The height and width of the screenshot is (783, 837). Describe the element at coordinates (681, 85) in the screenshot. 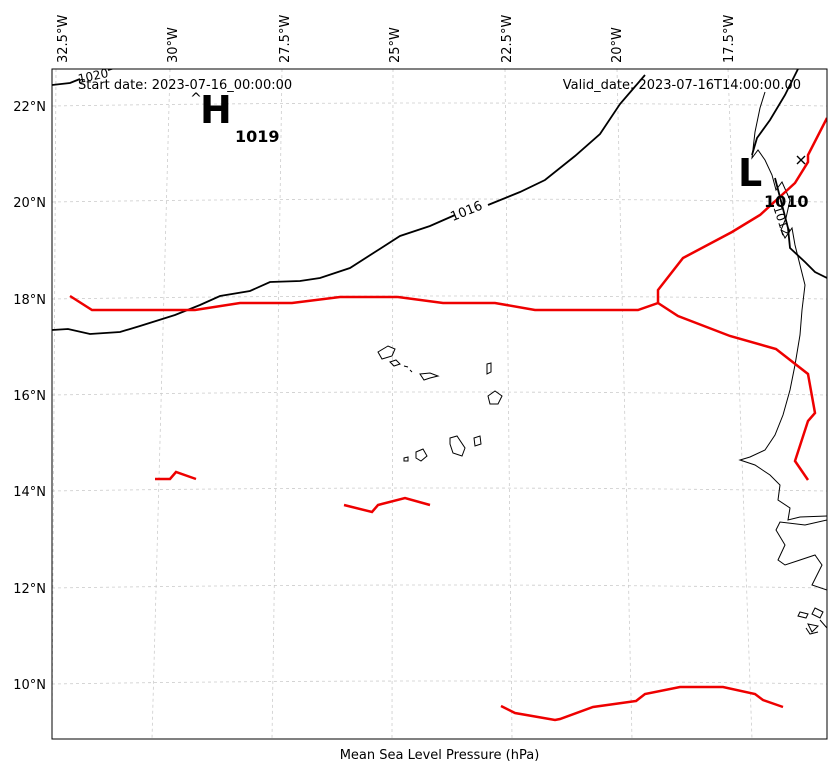

I see `valid-date-label: Valid_date: 2023-07-16T14:00:00.00` at that location.